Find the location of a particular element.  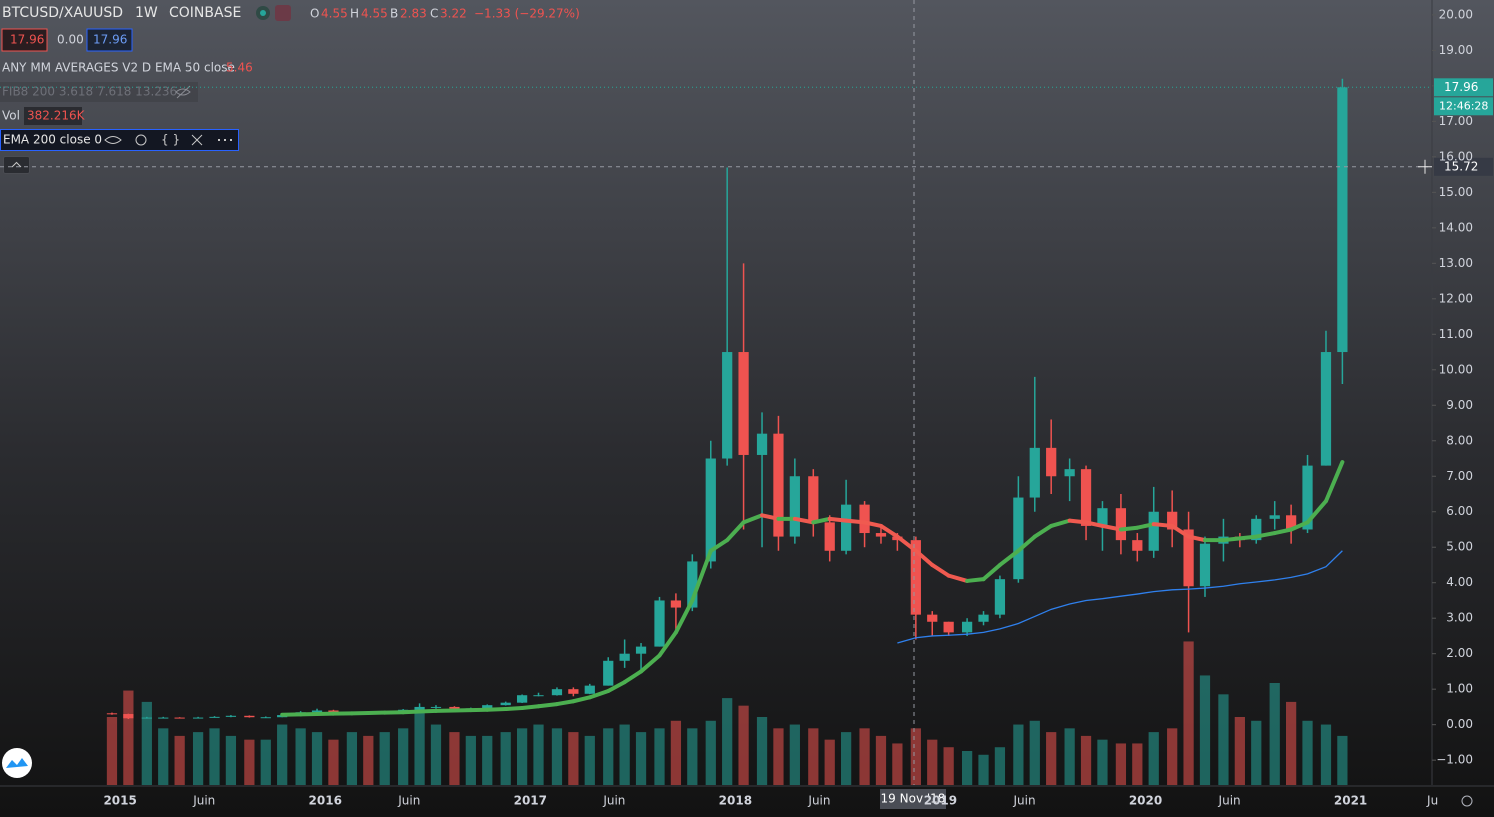

y-tick-label: 12.00 is located at coordinates (1456, 298).